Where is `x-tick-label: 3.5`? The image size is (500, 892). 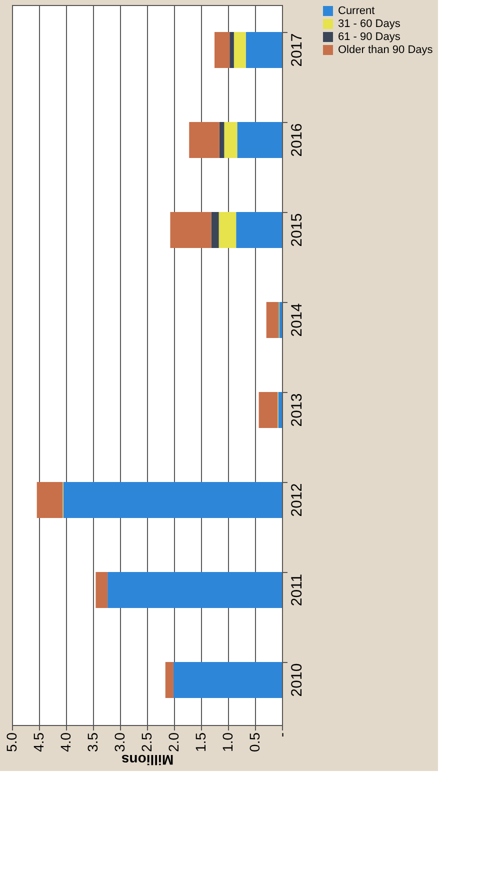 x-tick-label: 3.5 is located at coordinates (92, 742).